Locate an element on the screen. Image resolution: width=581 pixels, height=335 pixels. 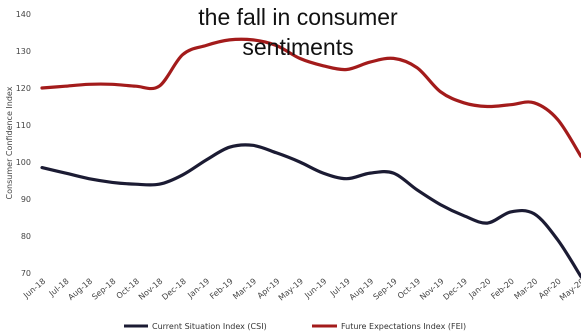
legend-label-fei: Future Expectations Index (FEI) is located at coordinates (403, 326).